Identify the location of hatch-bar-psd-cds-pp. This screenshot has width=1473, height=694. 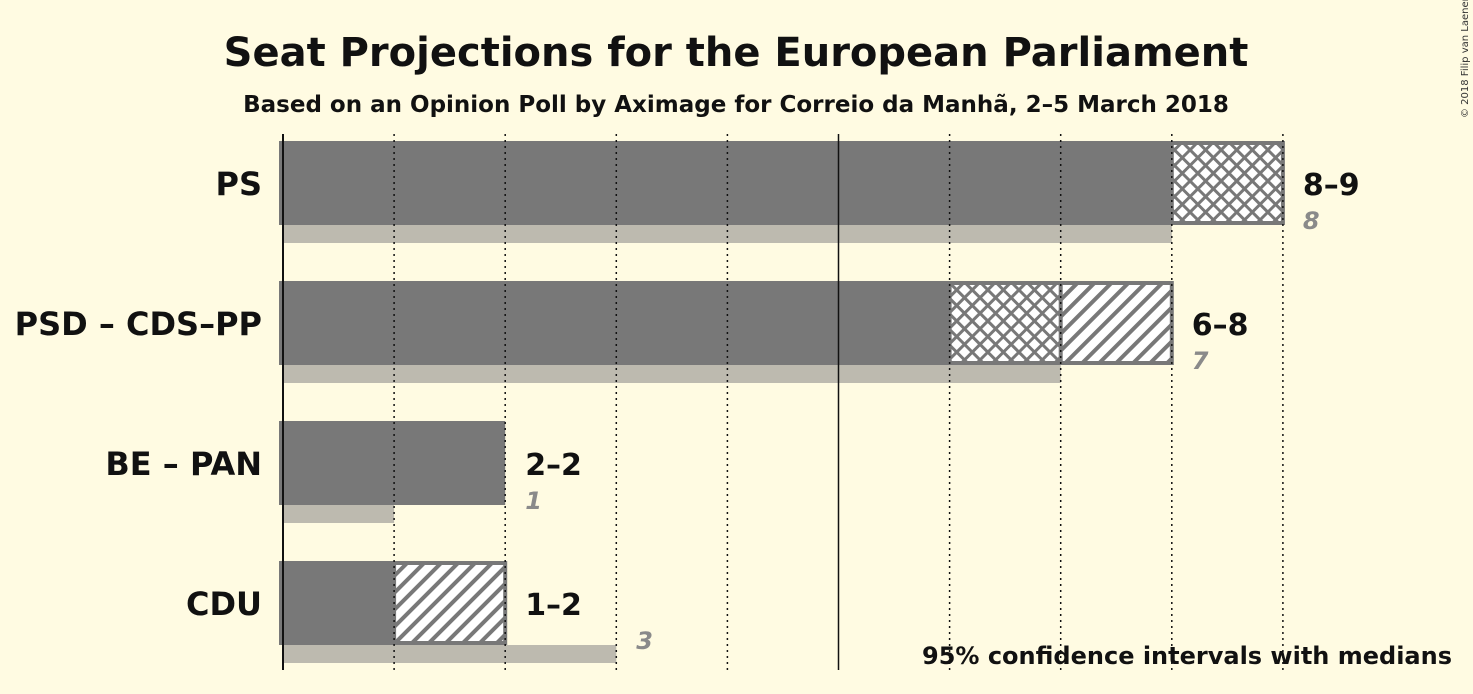
(1116, 323).